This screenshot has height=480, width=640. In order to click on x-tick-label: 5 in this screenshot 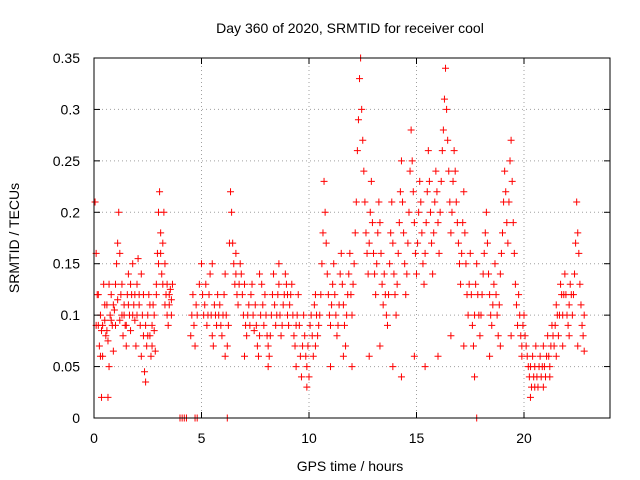, I will do `click(202, 438)`.